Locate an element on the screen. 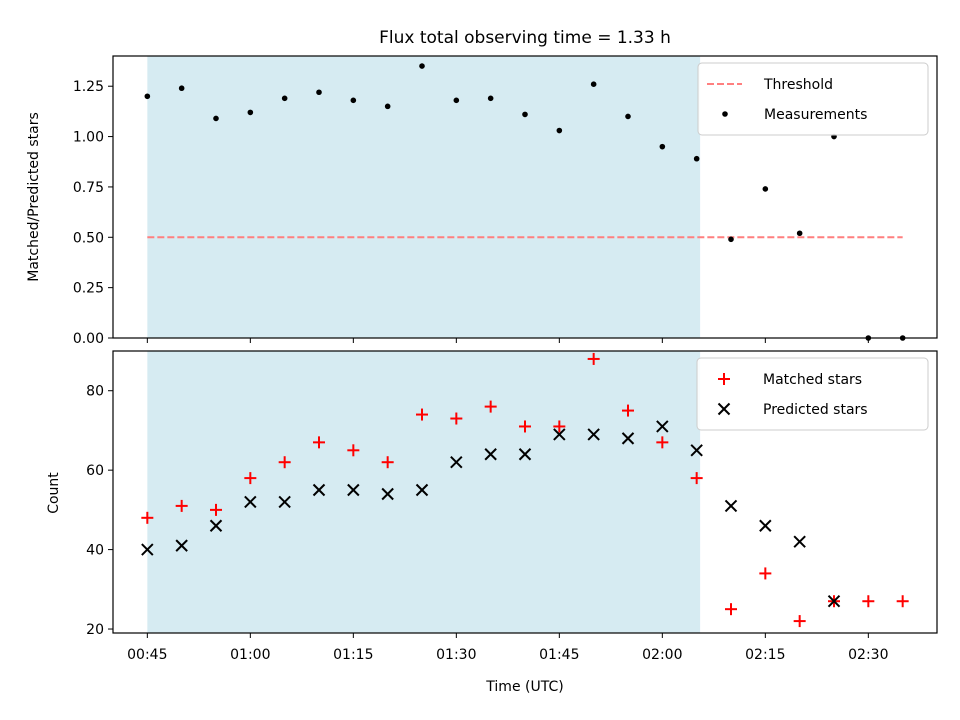 This screenshot has width=960, height=720. x-tick-label: 00:45 is located at coordinates (147, 655).